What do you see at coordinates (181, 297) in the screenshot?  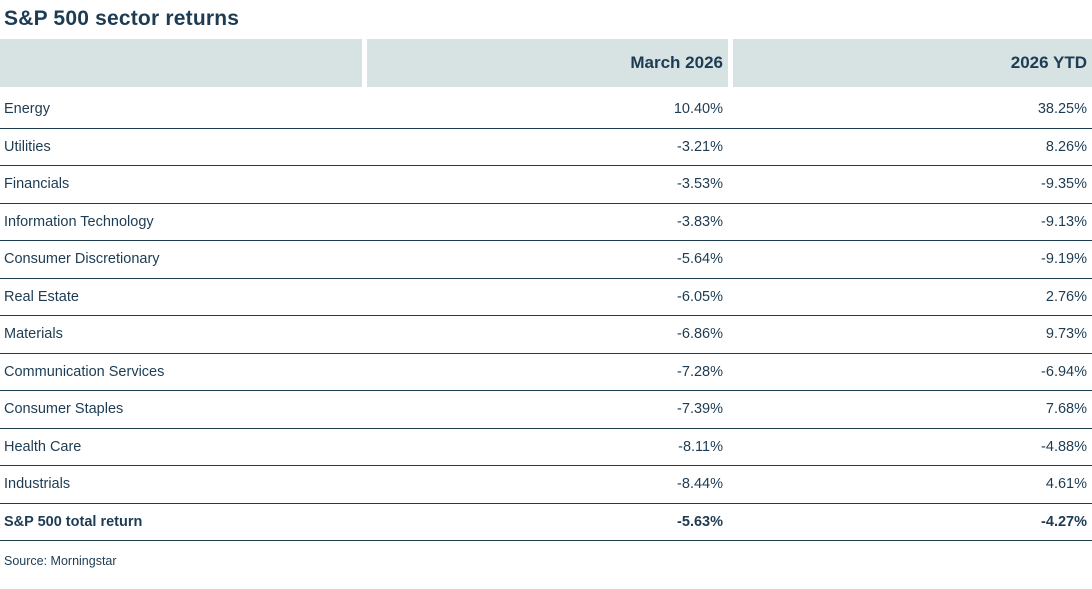 I see `sector-name-cell: Real Estate` at bounding box center [181, 297].